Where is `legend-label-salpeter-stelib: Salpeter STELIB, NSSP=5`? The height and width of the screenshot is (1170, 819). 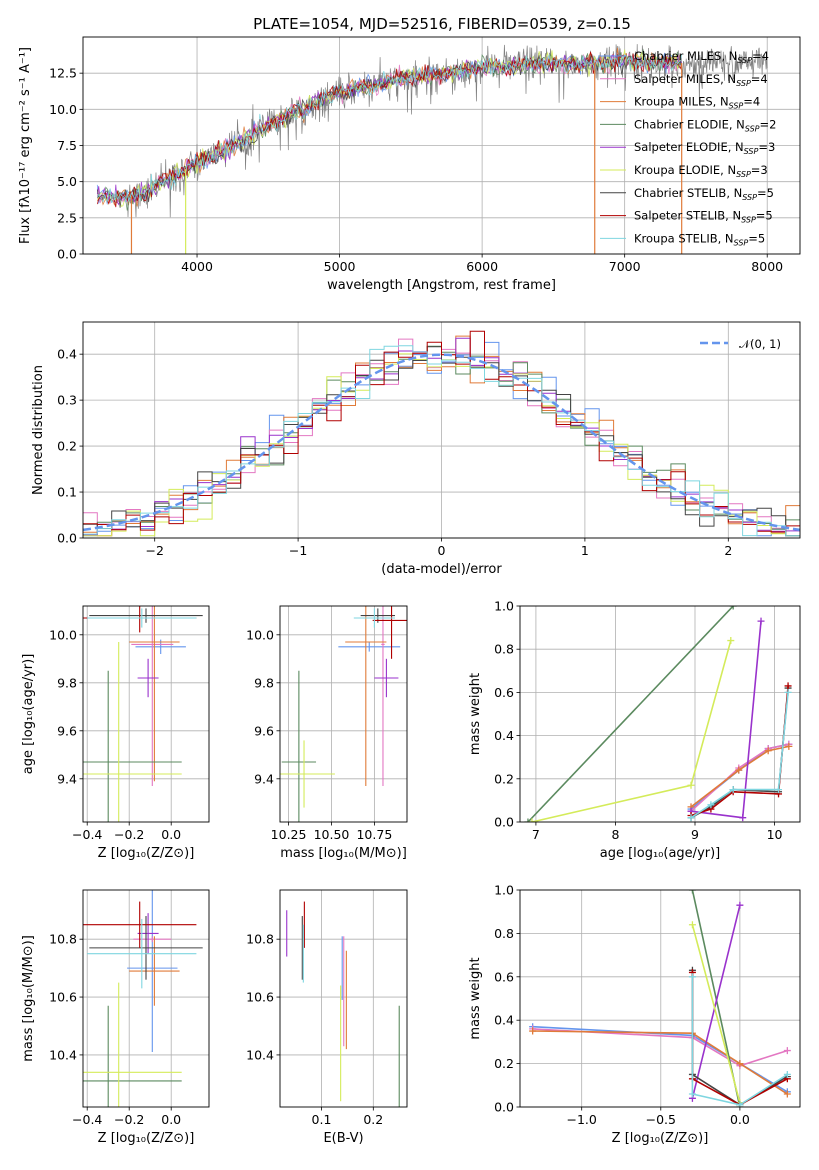
legend-label-salpeter-stelib: Salpeter STELIB, NSSP=5 is located at coordinates (703, 217).